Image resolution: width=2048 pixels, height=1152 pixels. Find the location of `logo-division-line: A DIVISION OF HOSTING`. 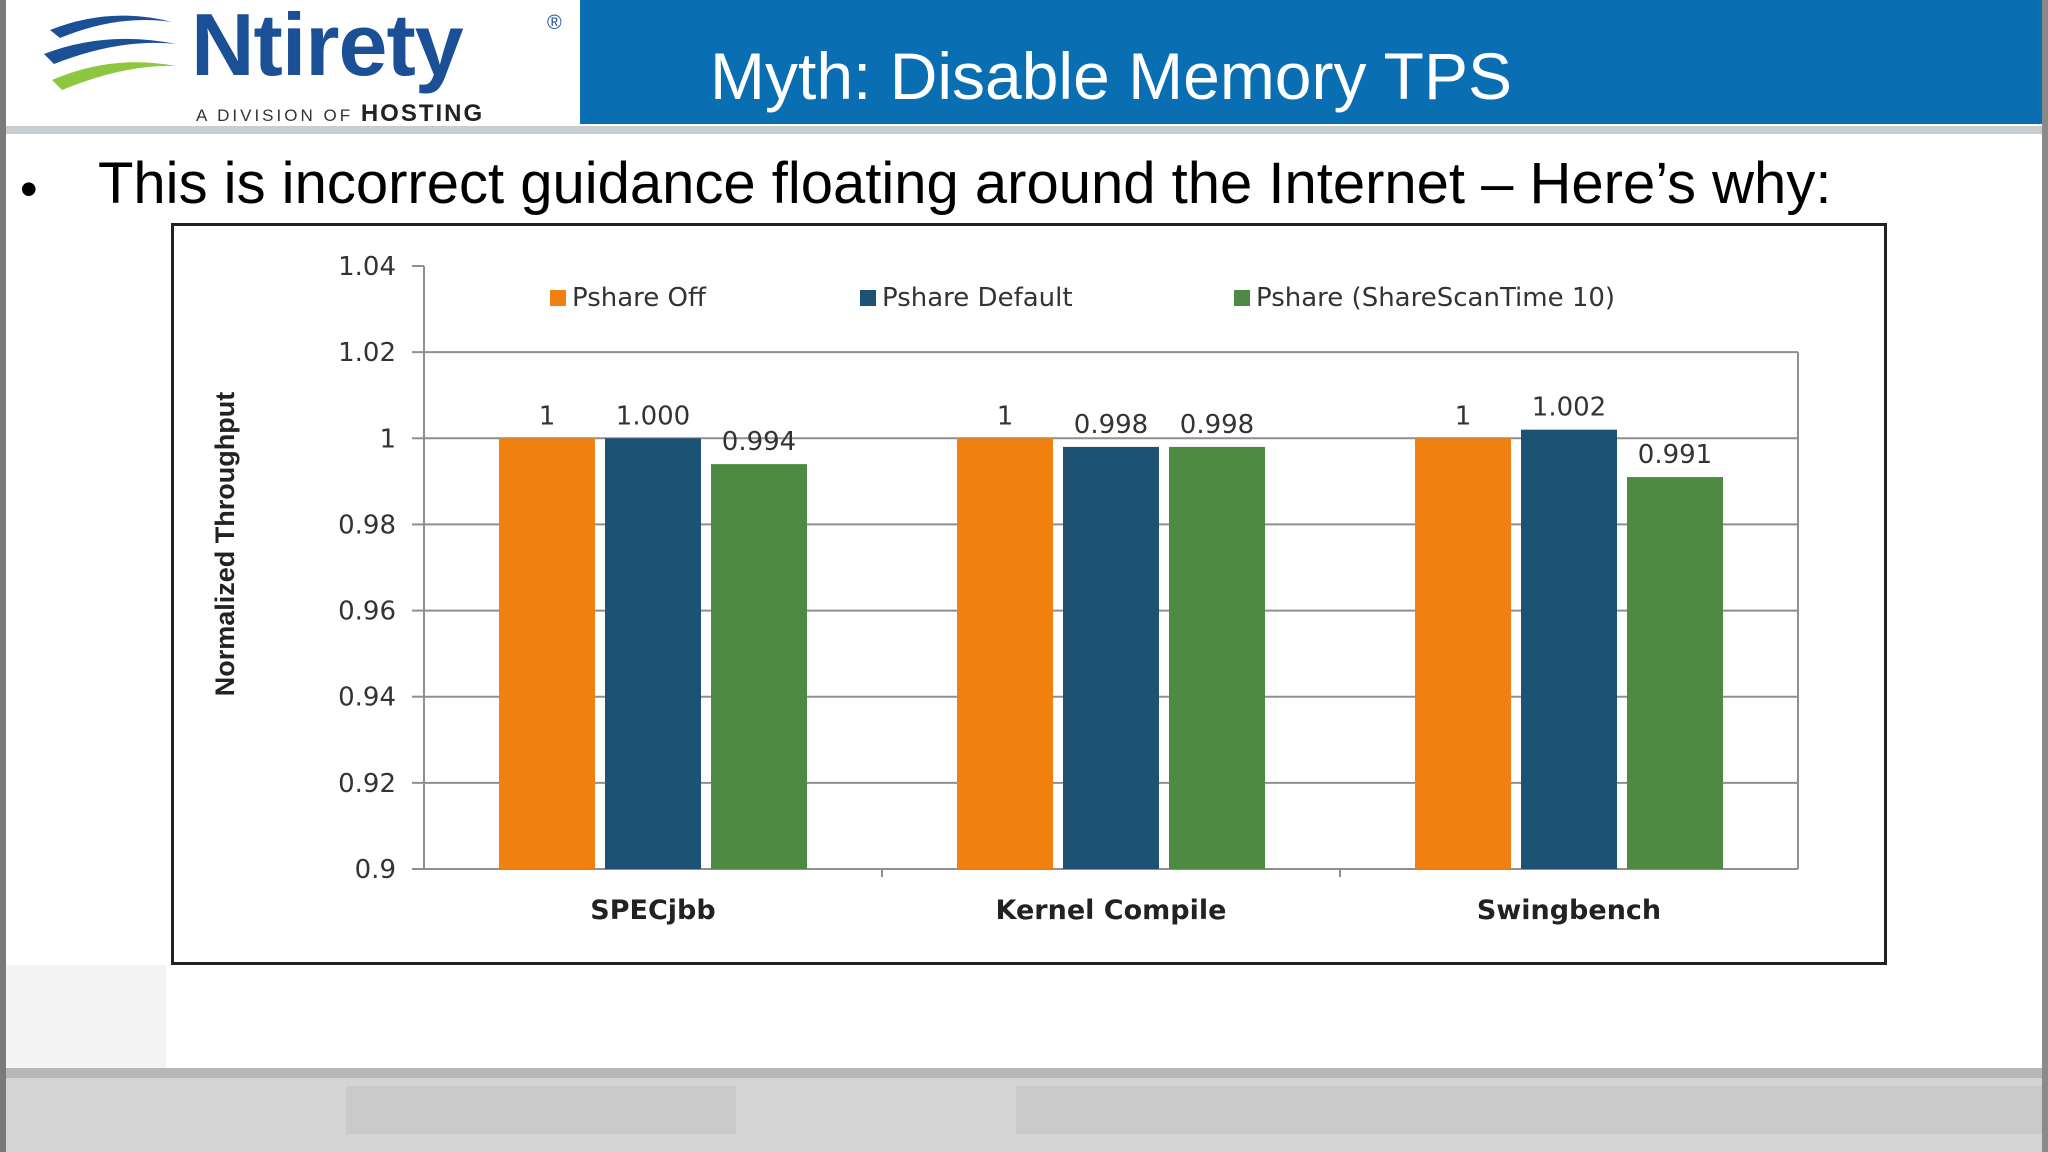

logo-division-line: A DIVISION OF HOSTING is located at coordinates (340, 114).